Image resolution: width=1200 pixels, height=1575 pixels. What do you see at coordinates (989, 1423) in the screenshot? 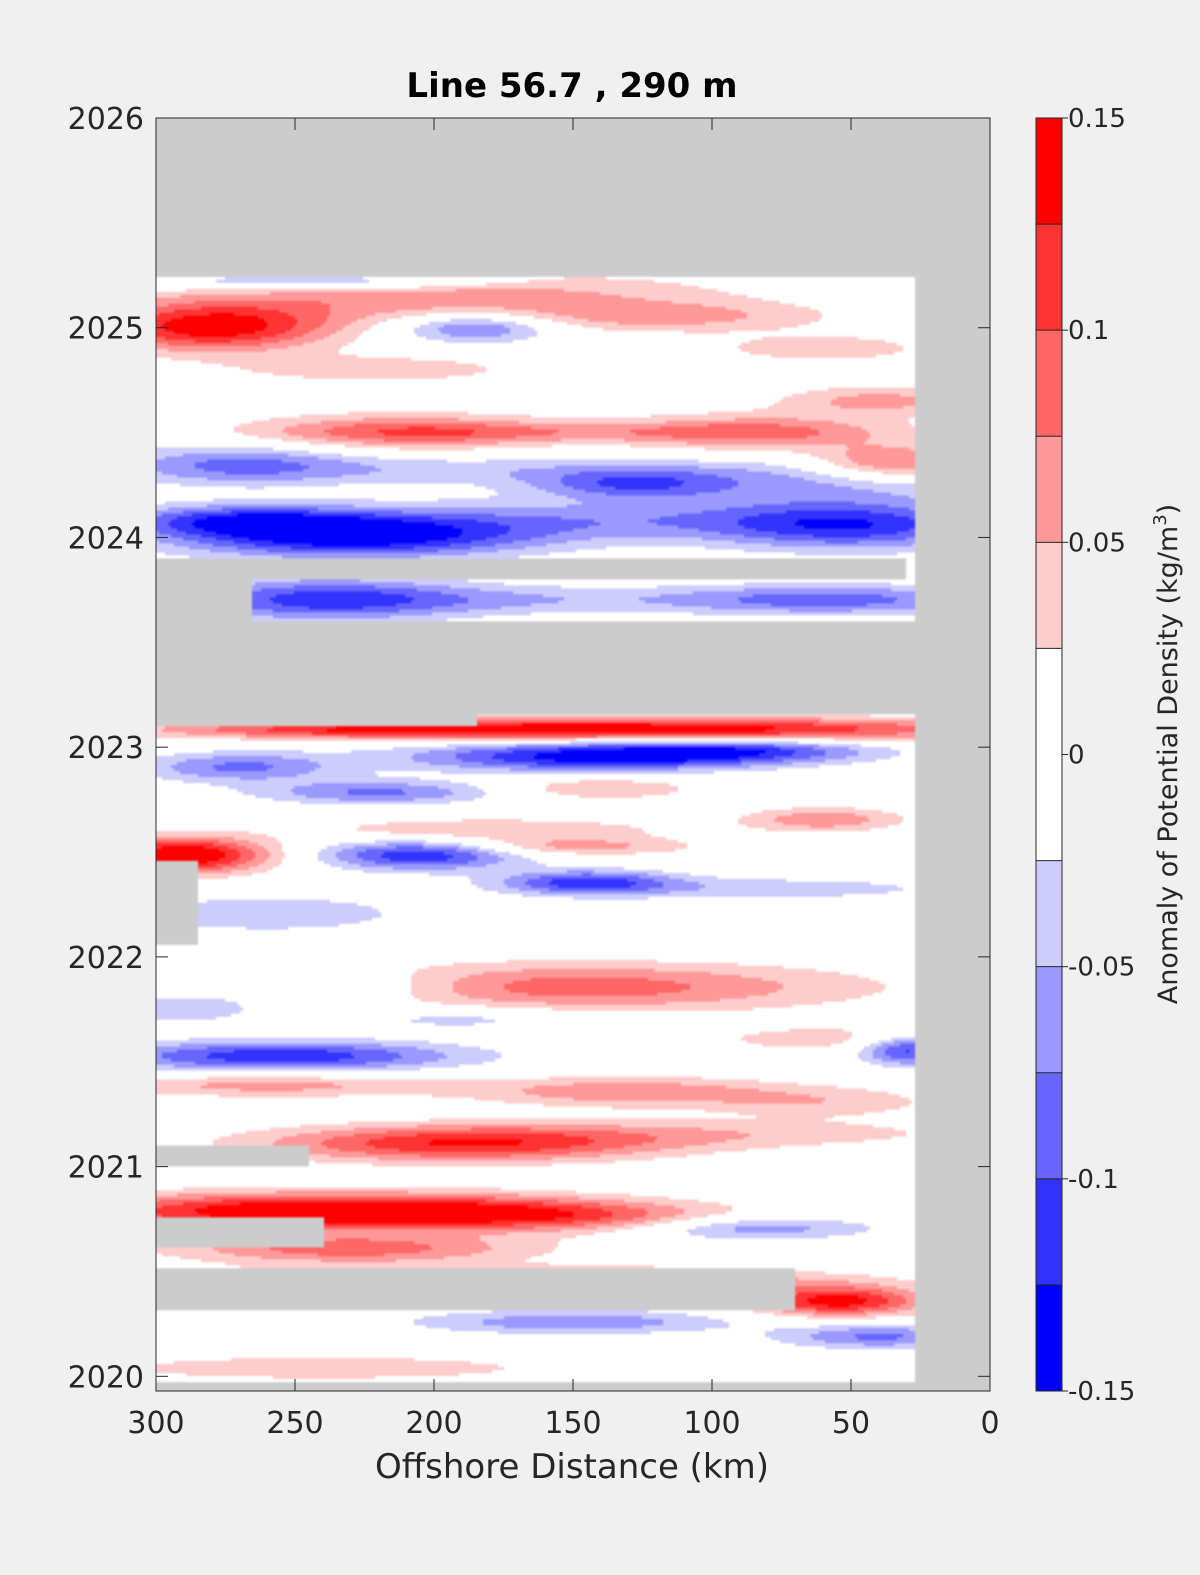
I see `x-tick-label: 0` at bounding box center [989, 1423].